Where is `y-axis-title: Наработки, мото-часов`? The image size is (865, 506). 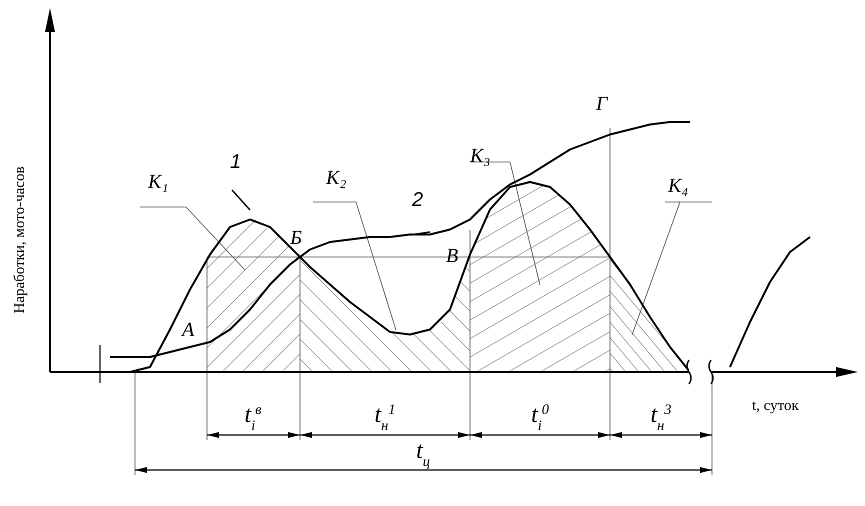
y-axis-title: Наработки, мото-часов is located at coordinates (20, 240).